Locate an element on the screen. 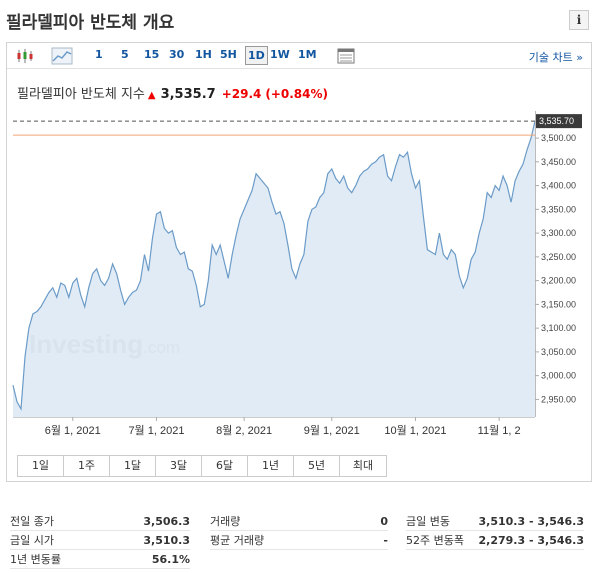 The image size is (600, 573). stat-label: 1년 변동률 is located at coordinates (35, 559).